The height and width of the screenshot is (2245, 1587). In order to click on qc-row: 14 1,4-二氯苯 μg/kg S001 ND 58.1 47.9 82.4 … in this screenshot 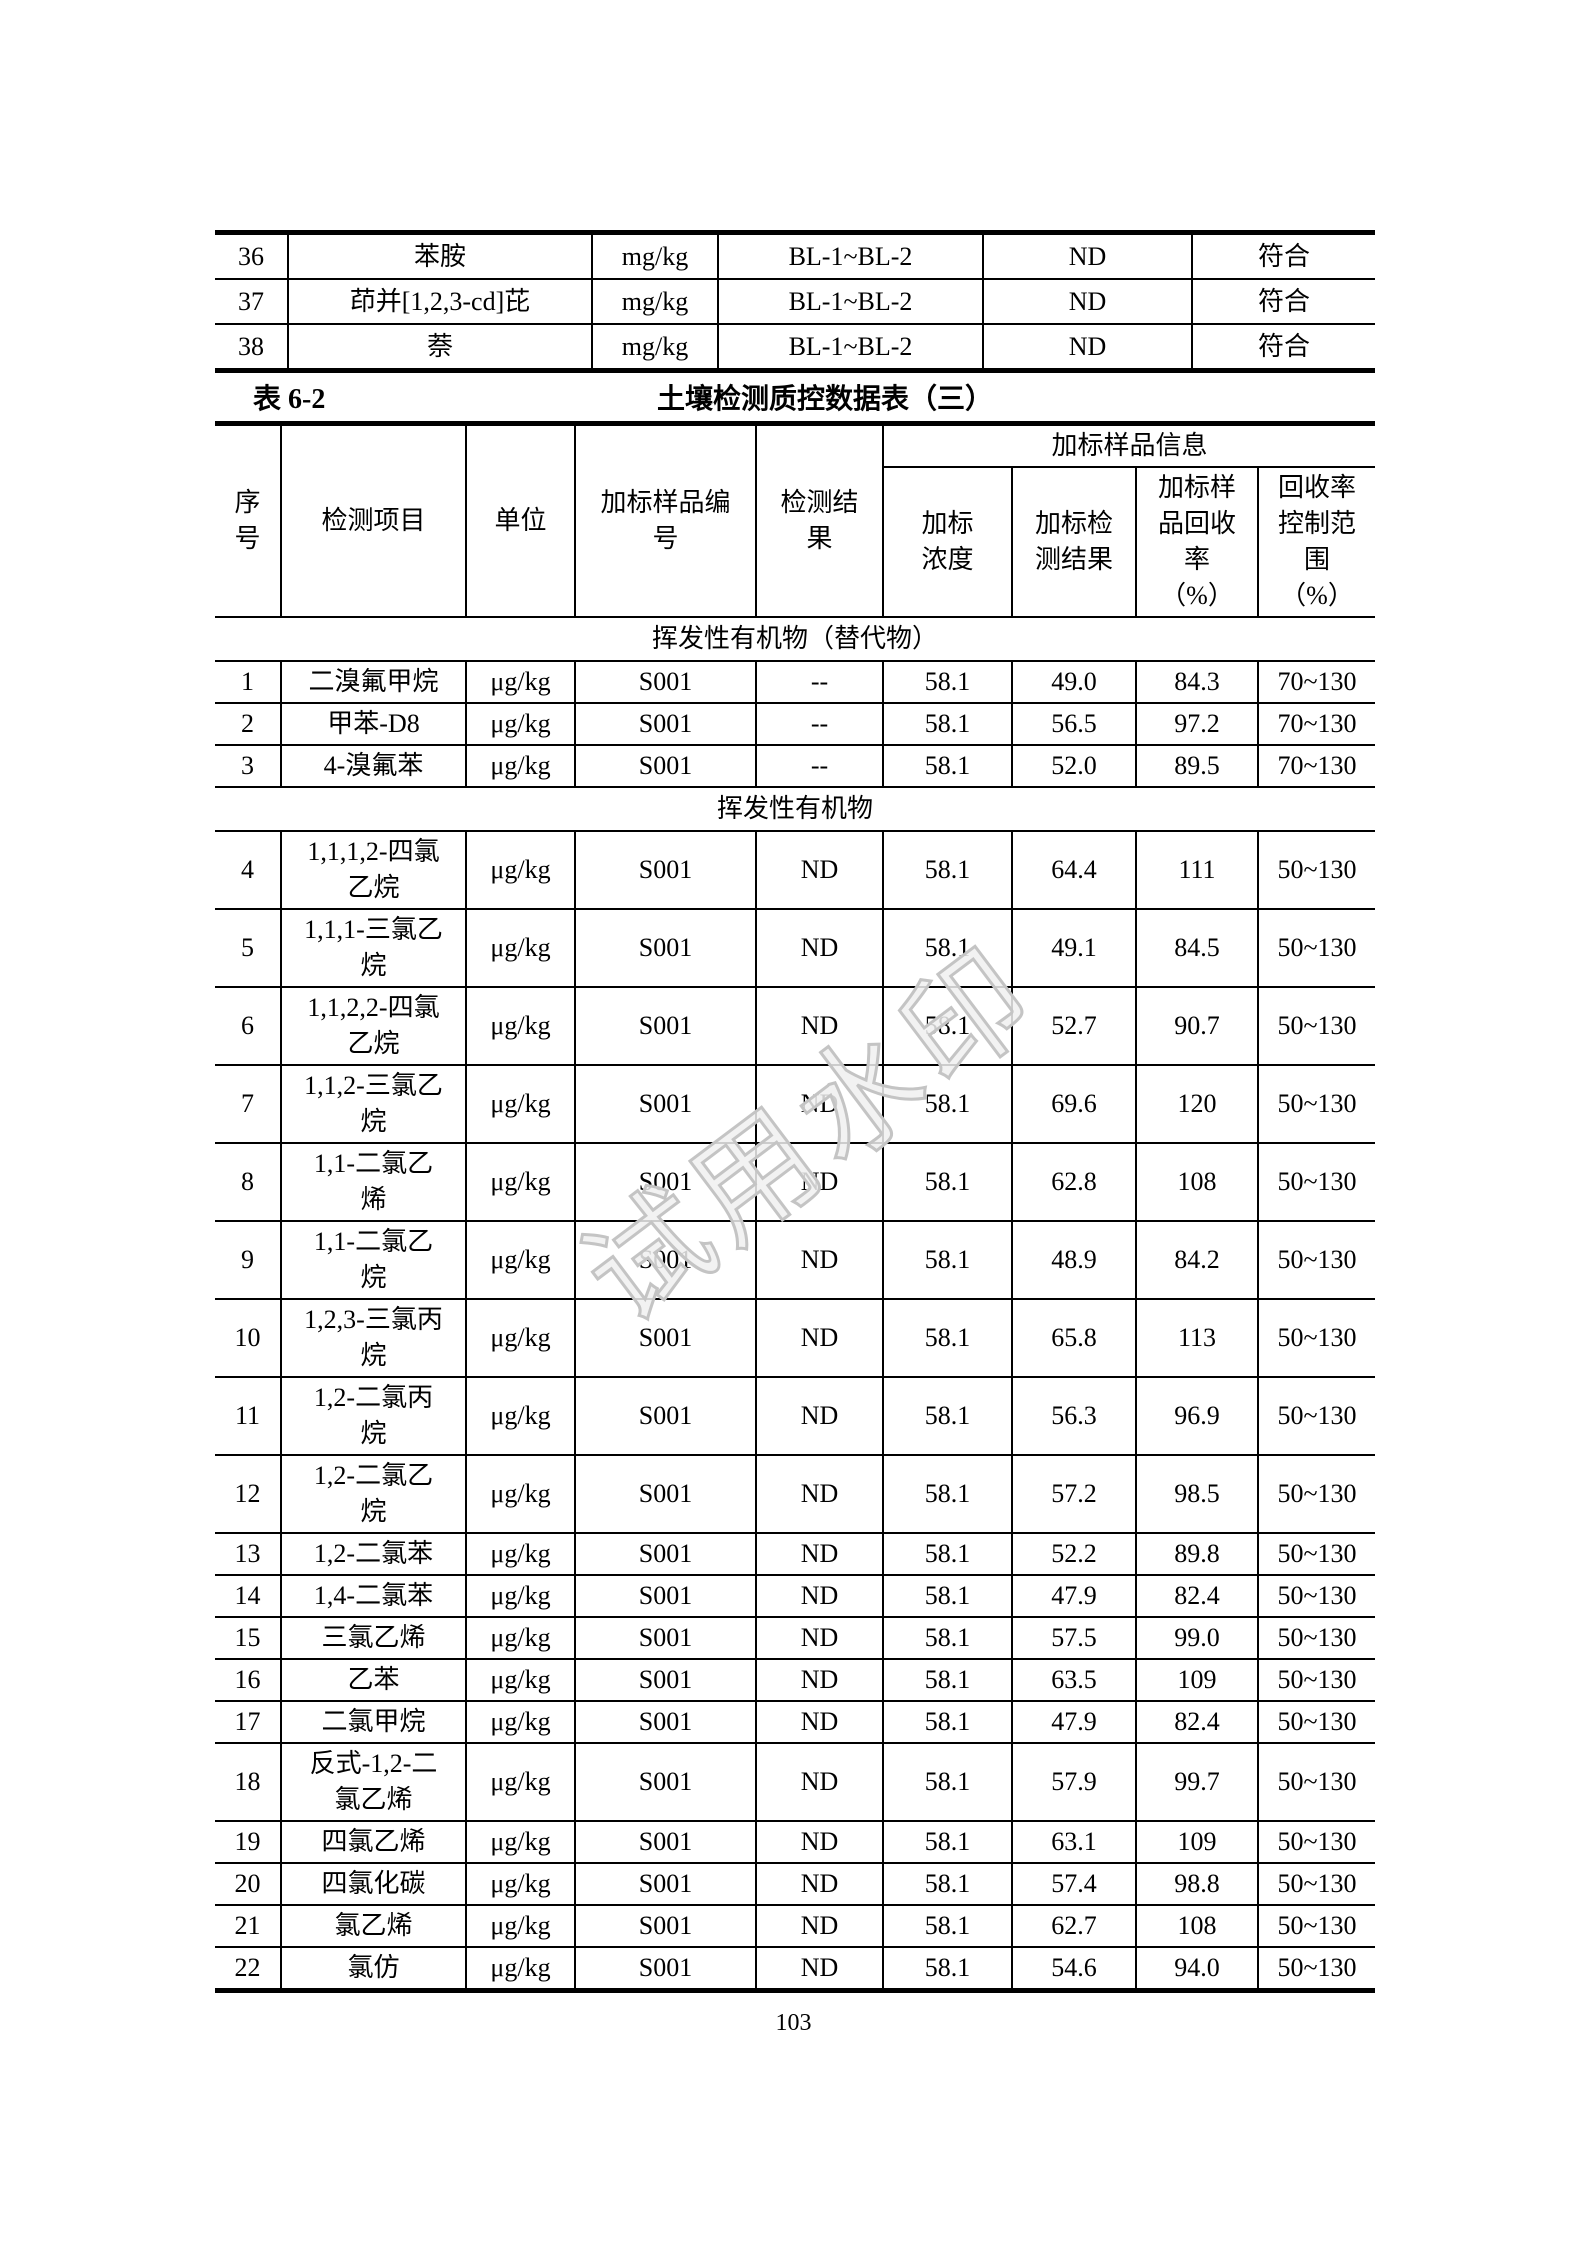, I will do `click(795, 1596)`.